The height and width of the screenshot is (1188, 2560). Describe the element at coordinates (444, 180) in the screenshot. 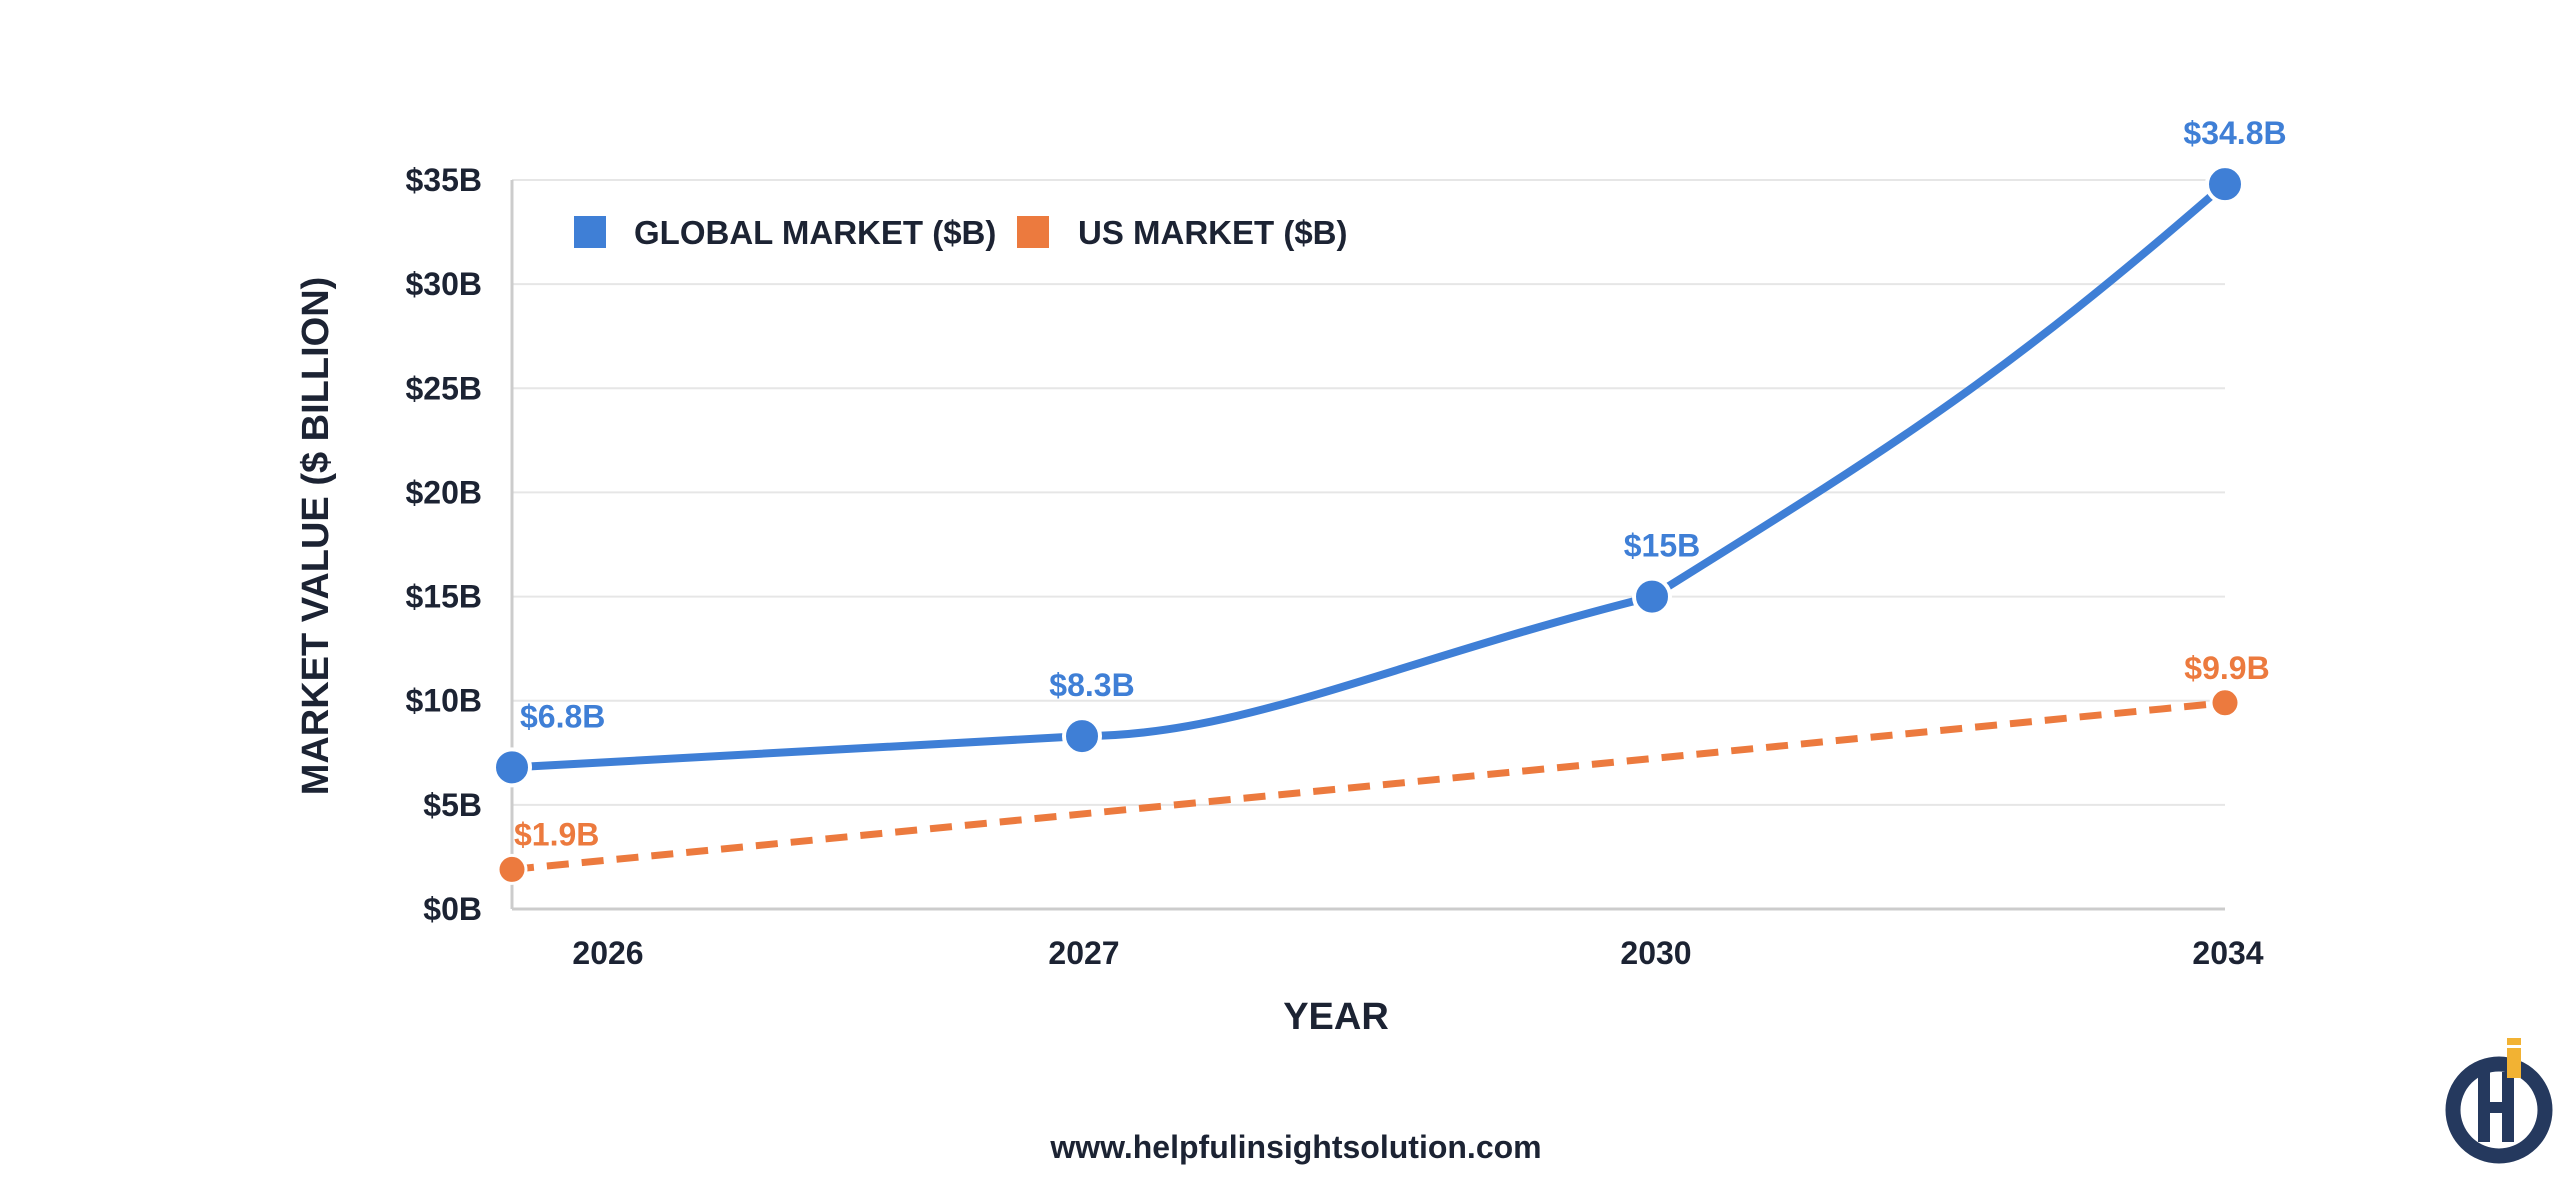

I see `y-tick-label: $35B` at that location.